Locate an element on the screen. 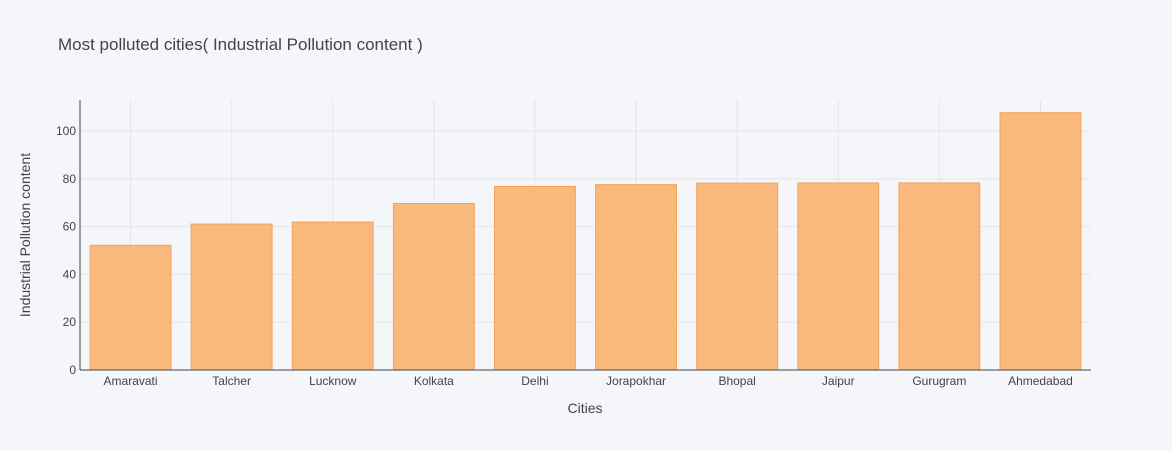  x-tick-label: Gurugram is located at coordinates (939, 381).